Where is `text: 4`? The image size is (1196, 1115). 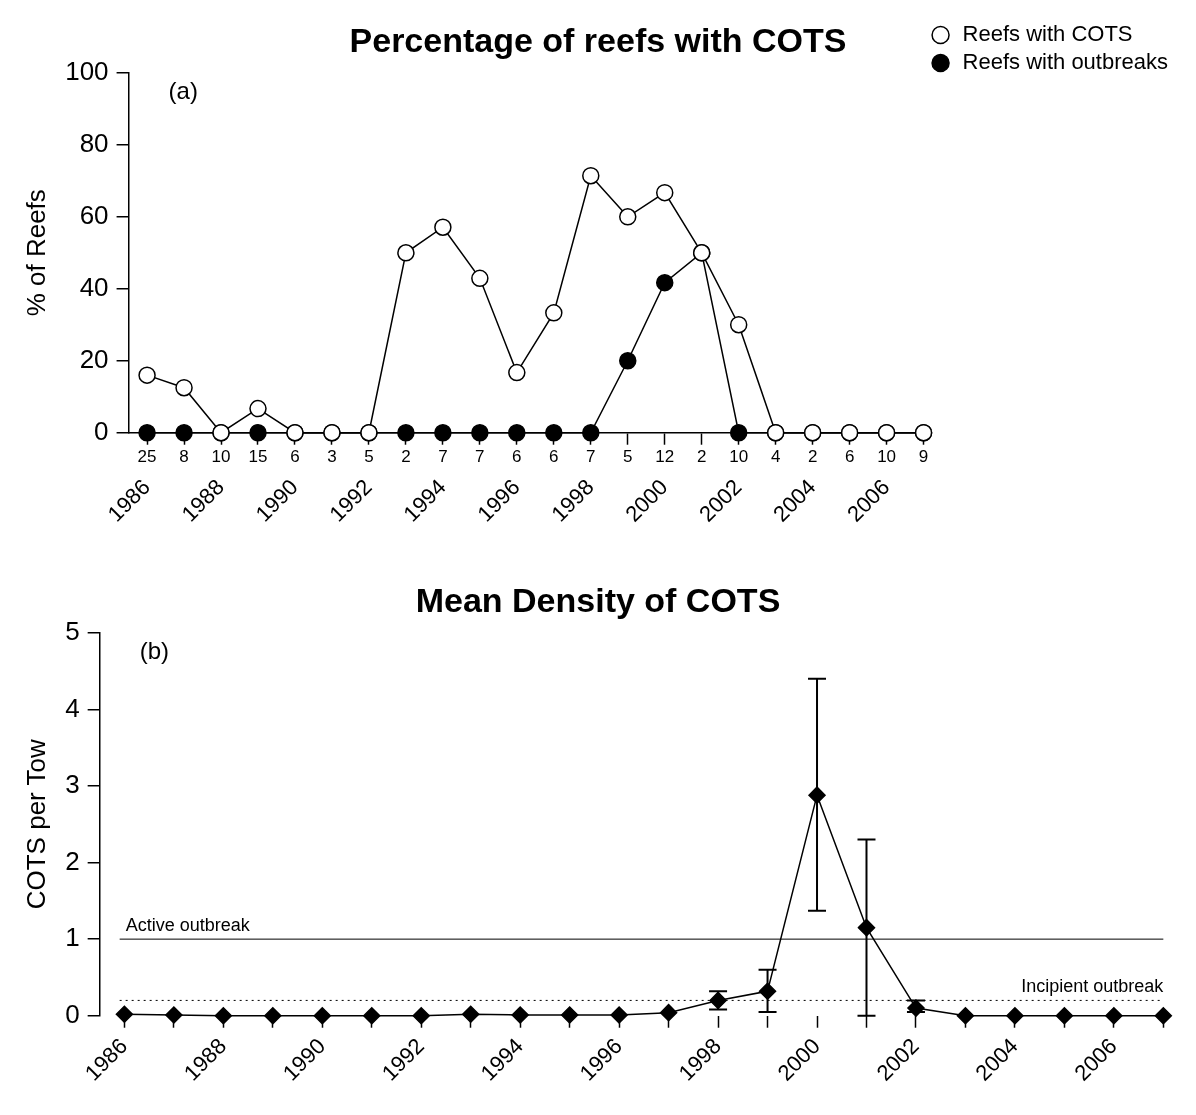
text: 4 is located at coordinates (775, 456).